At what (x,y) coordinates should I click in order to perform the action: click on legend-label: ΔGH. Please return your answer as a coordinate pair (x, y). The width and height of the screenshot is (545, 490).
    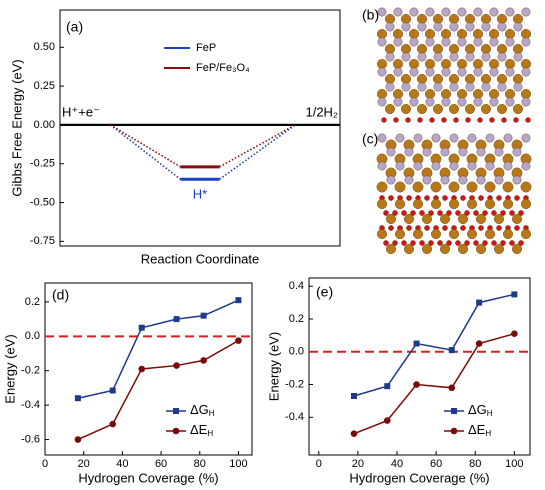
    Looking at the image, I should click on (202, 410).